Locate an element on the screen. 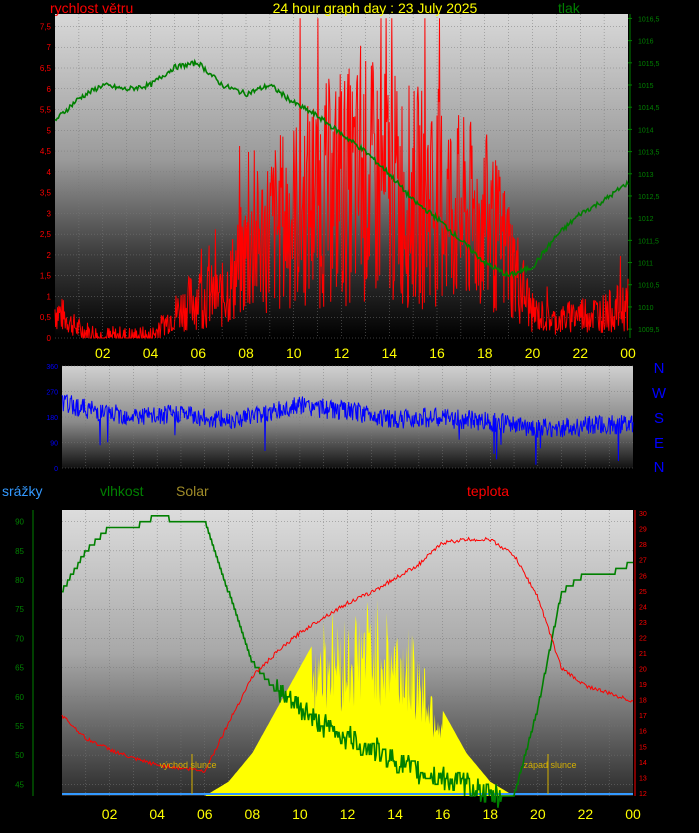 The width and height of the screenshot is (699, 833). temperature-tick: 24 is located at coordinates (643, 607).